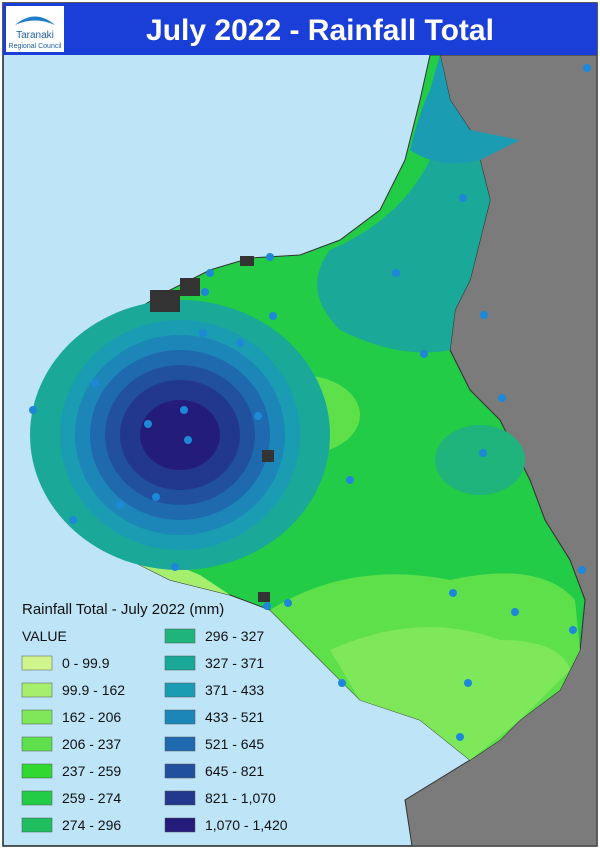  I want to click on zone-east, so click(480, 460).